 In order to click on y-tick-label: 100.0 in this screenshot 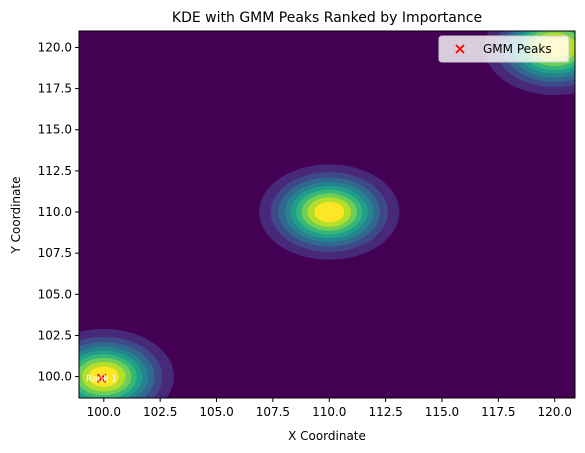, I will do `click(55, 377)`.